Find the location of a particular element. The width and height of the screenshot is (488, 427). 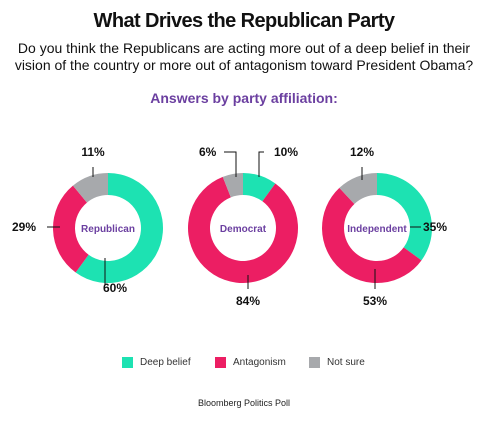

legend-label-antagonism: Antagonism is located at coordinates (259, 362).